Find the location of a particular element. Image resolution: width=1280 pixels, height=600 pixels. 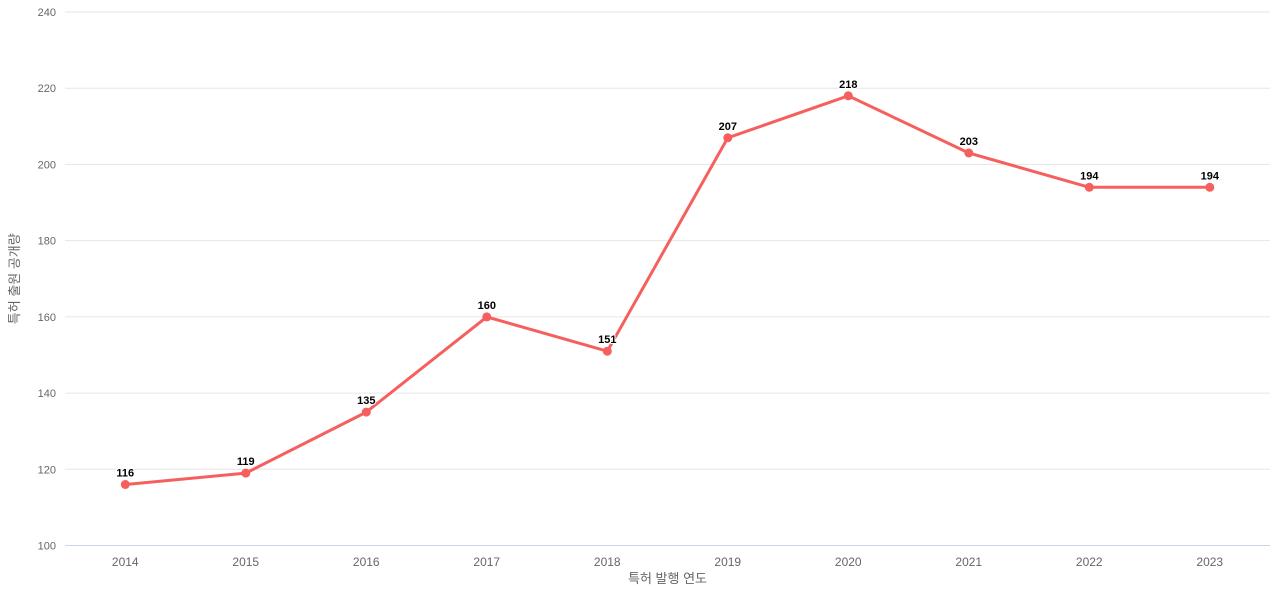

x-tick-label: 2019 is located at coordinates (727, 562).